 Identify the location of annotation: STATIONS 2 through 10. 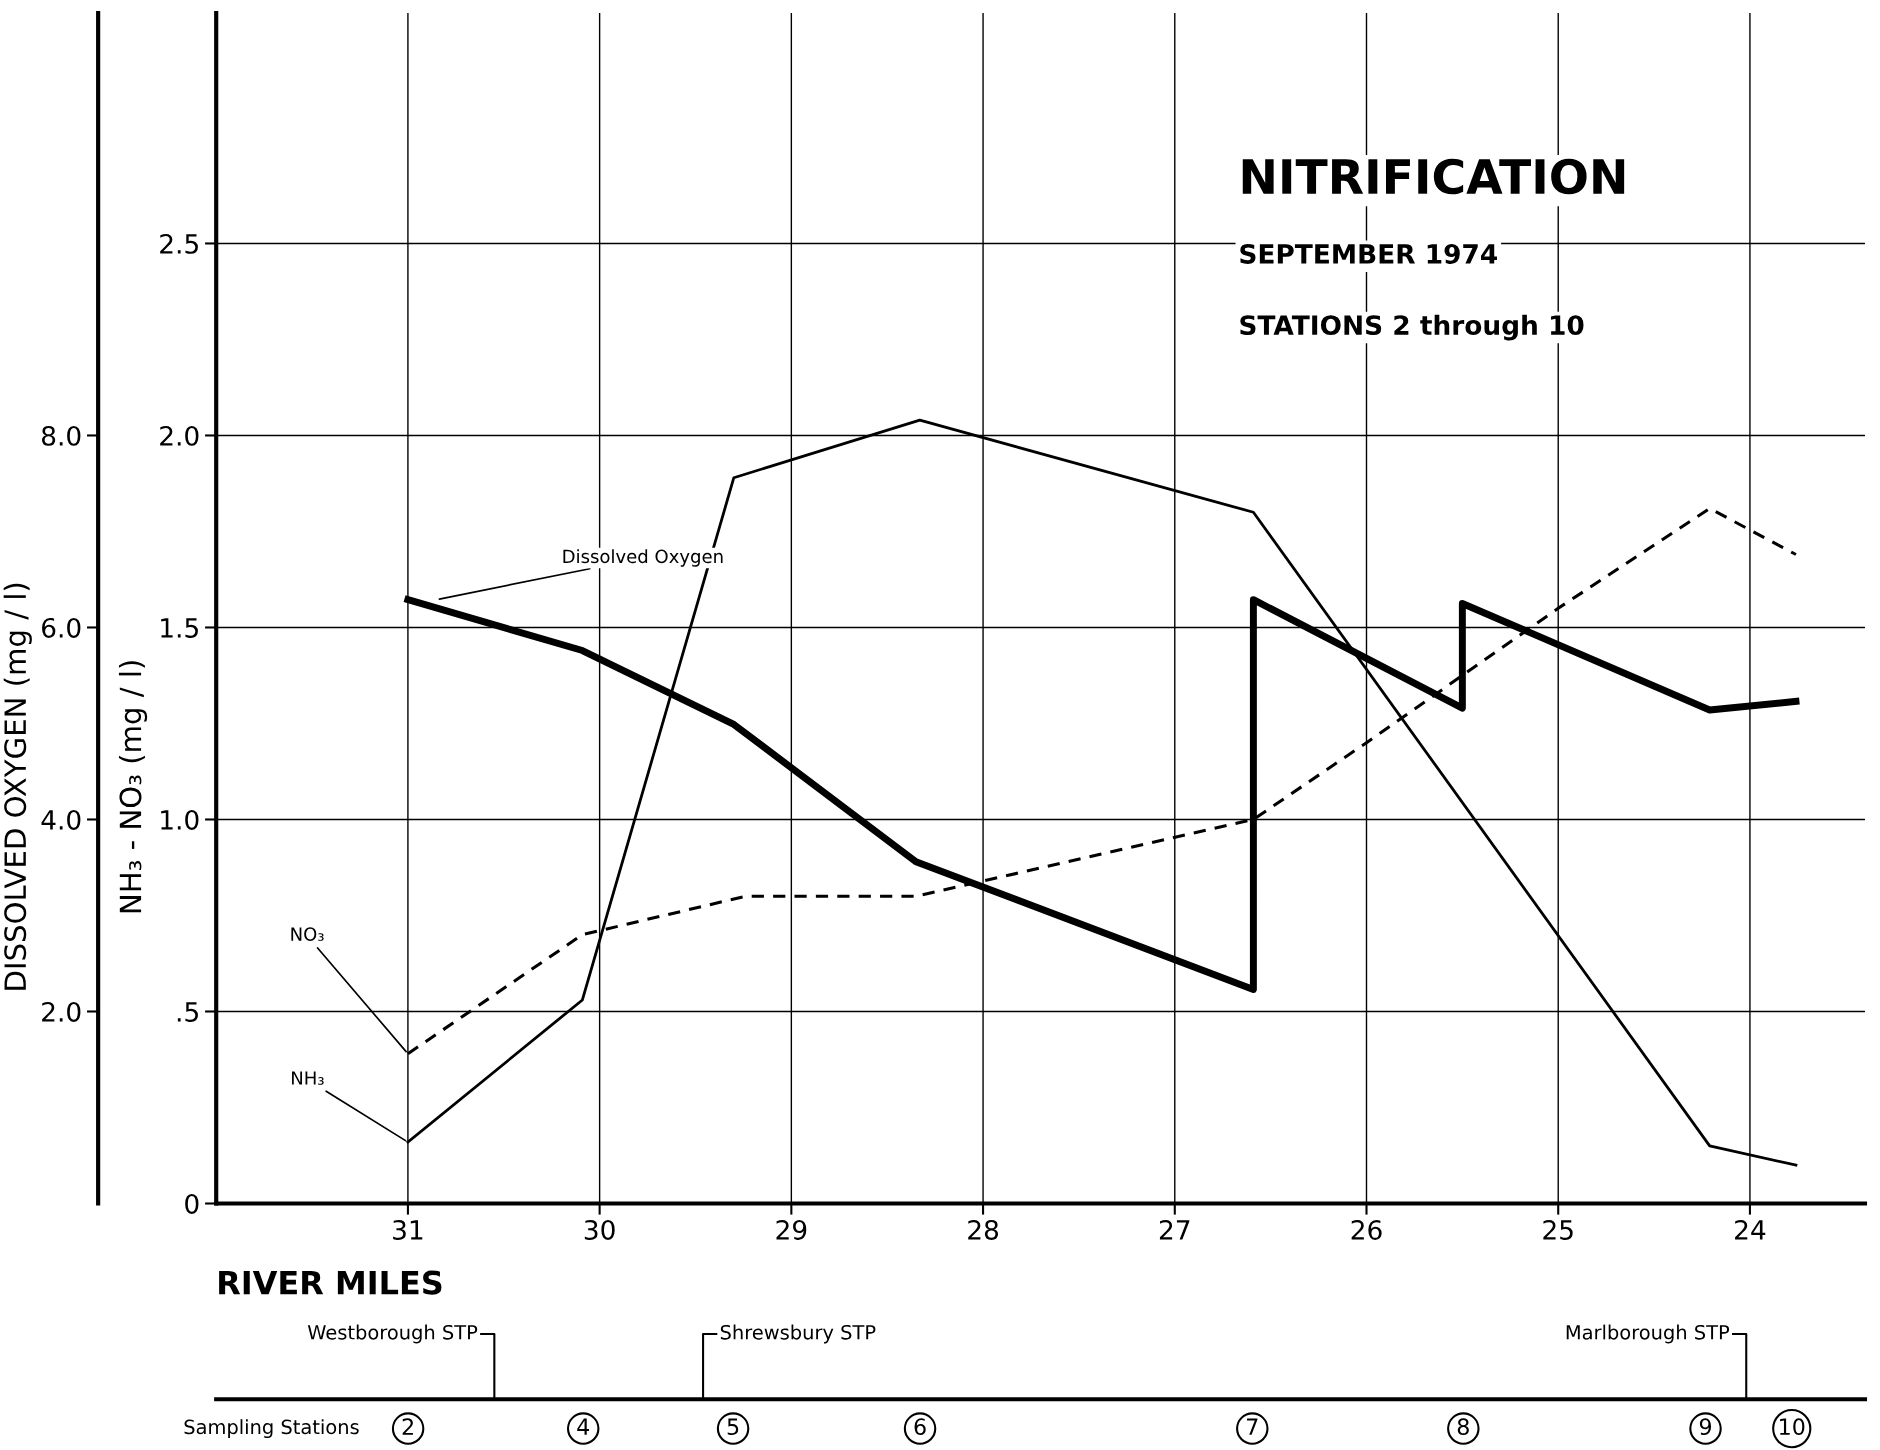
(1412, 327).